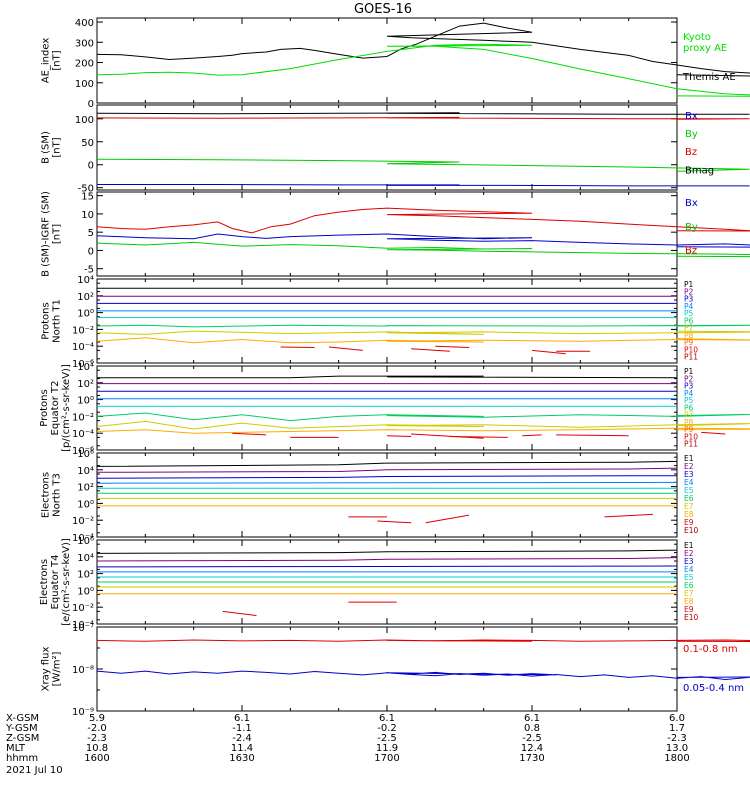 This screenshot has width=750, height=800. I want to click on legend-label: P3, so click(689, 386).